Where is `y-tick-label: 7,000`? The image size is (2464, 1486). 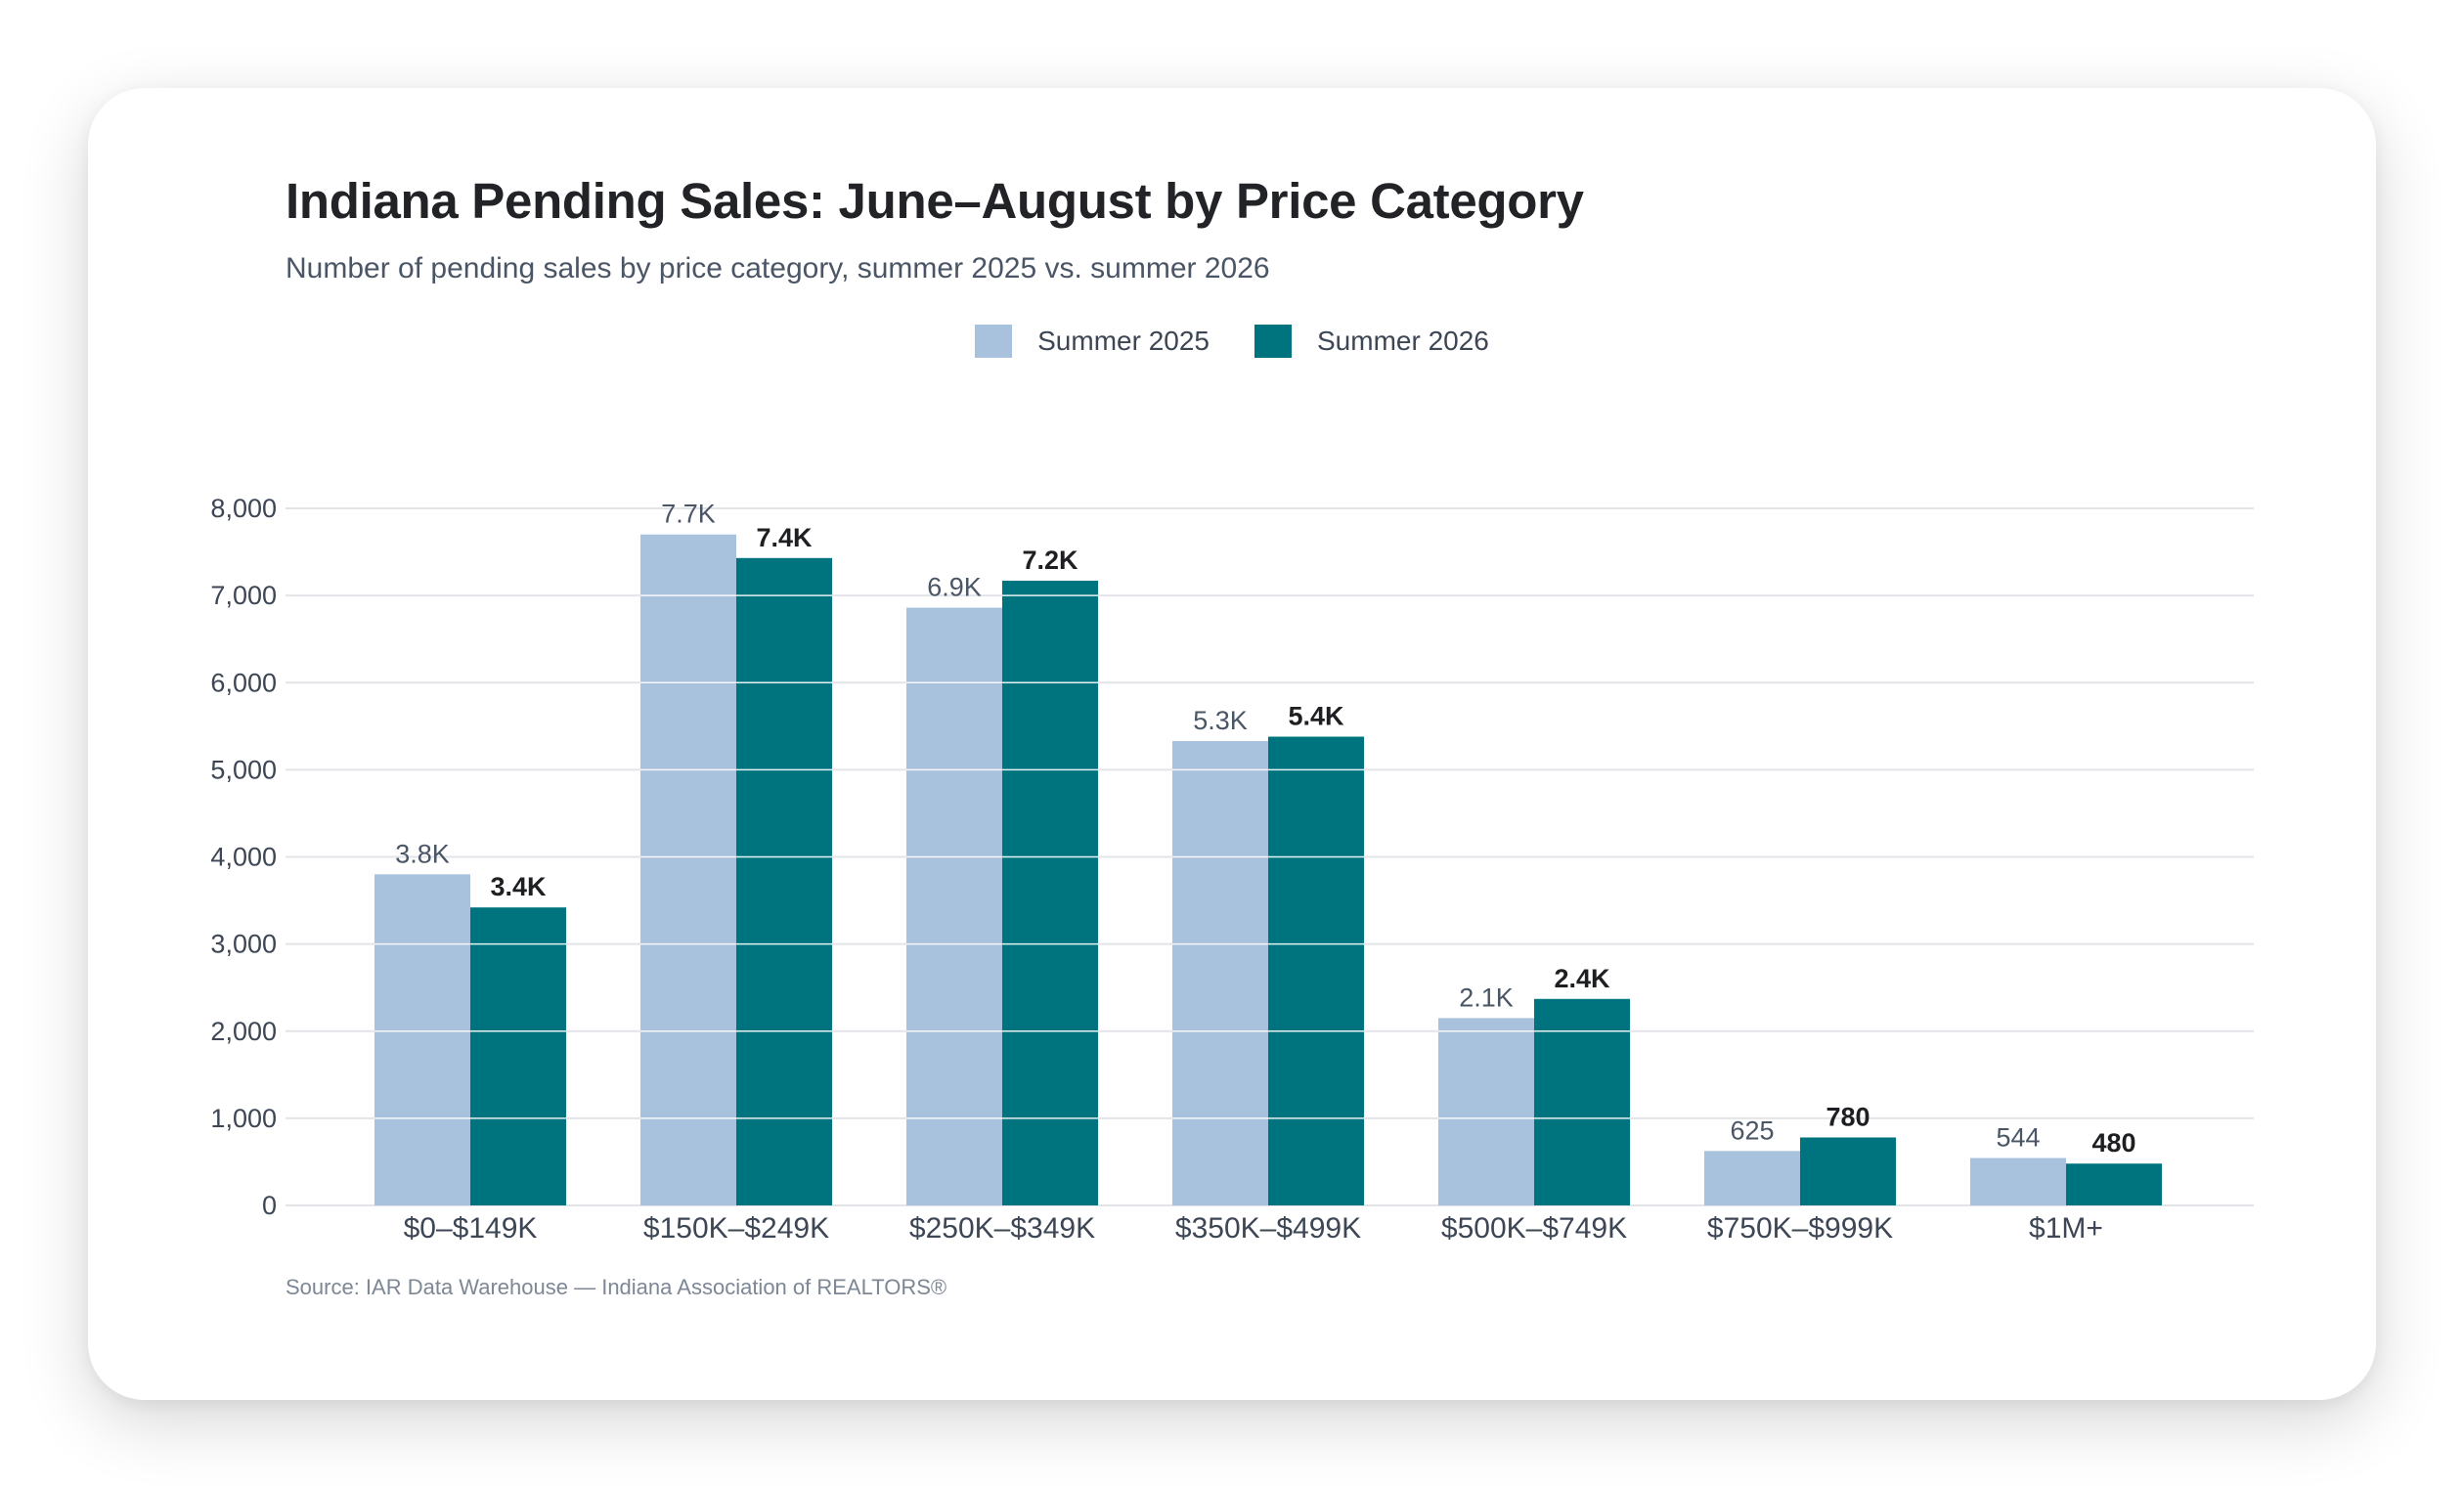
y-tick-label: 7,000 is located at coordinates (243, 595).